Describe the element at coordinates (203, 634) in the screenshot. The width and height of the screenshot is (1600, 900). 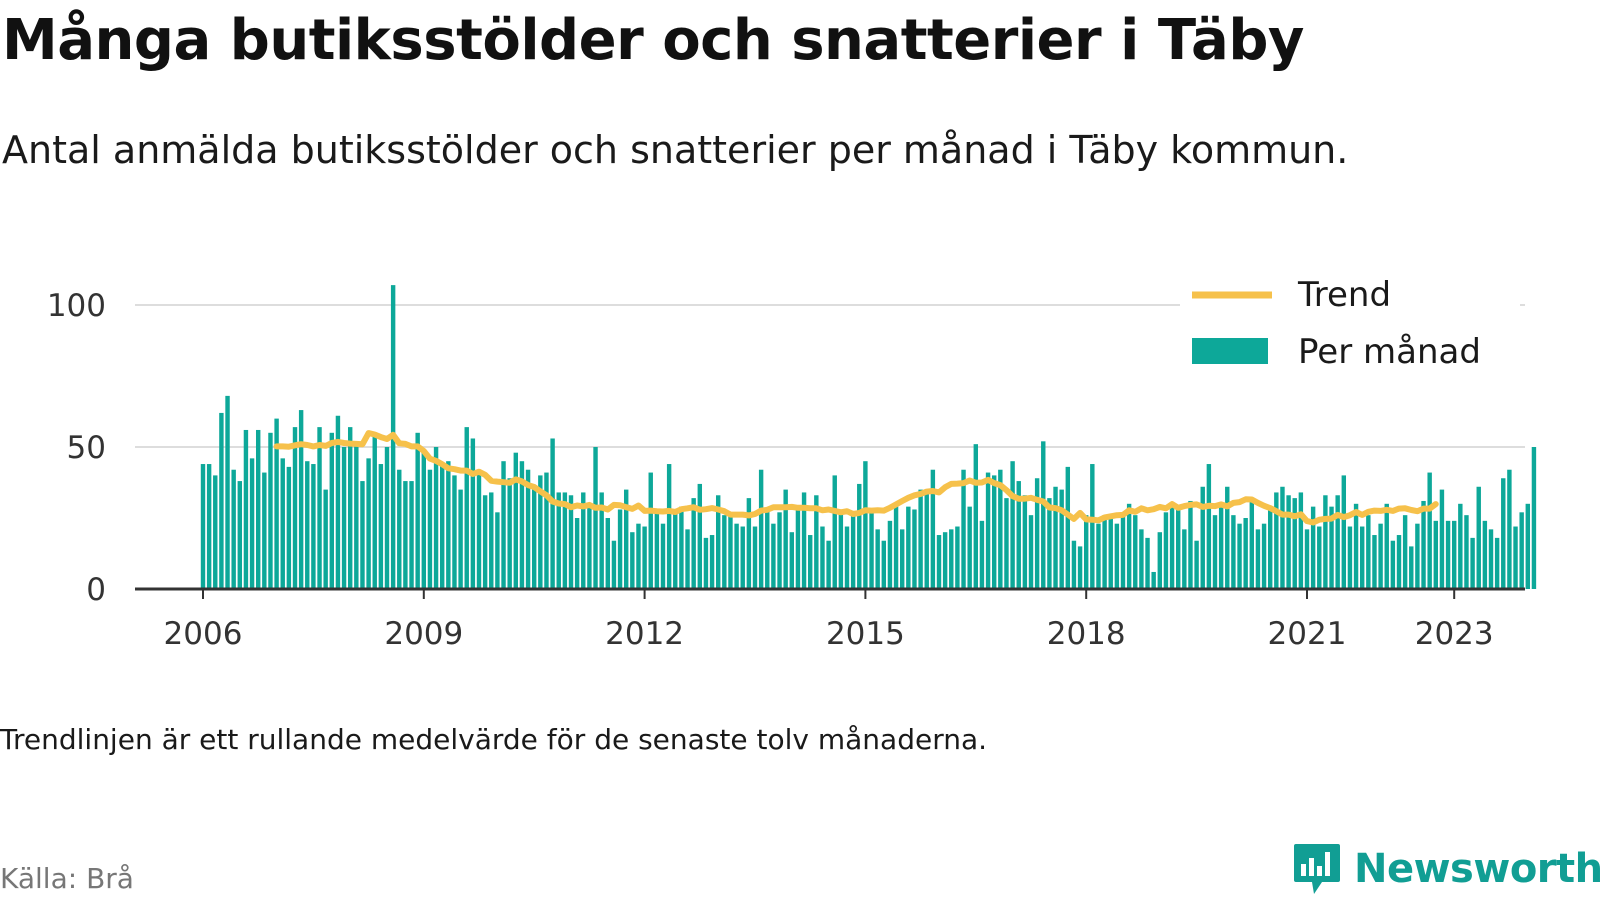
I see `x-tick-label: 2006` at that location.